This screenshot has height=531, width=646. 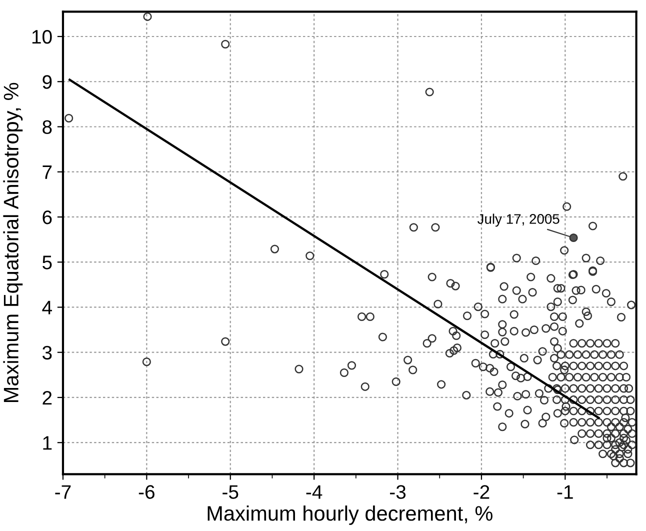 I want to click on y-tick-label: 4, so click(x=47, y=307).